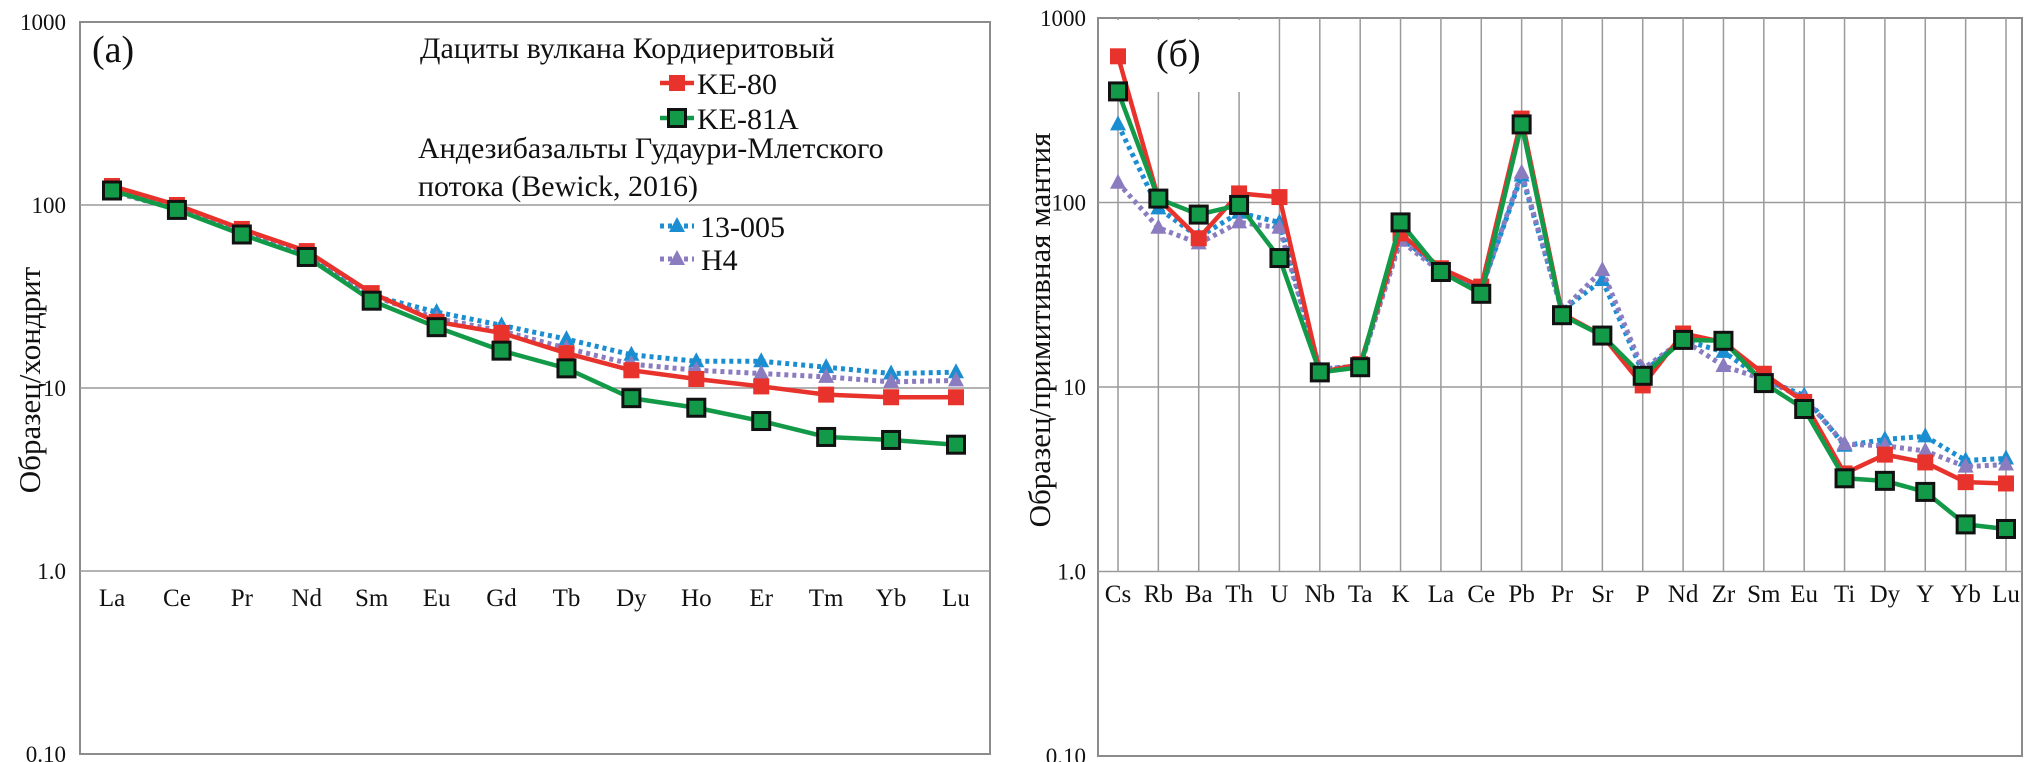 The image size is (2026, 762). What do you see at coordinates (558, 186) in the screenshot?
I see `legend-group-title: потока (Bewick, 2016)` at bounding box center [558, 186].